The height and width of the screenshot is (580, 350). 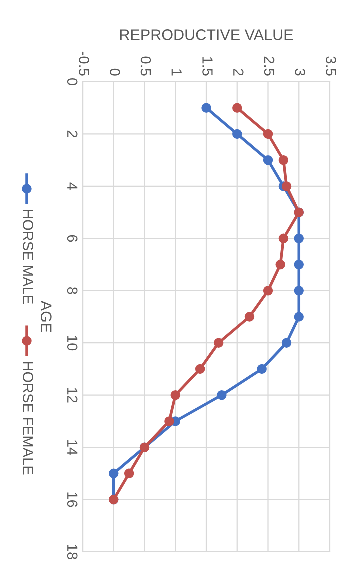 What do you see at coordinates (72, 238) in the screenshot?
I see `y-tick-label: 6` at bounding box center [72, 238].